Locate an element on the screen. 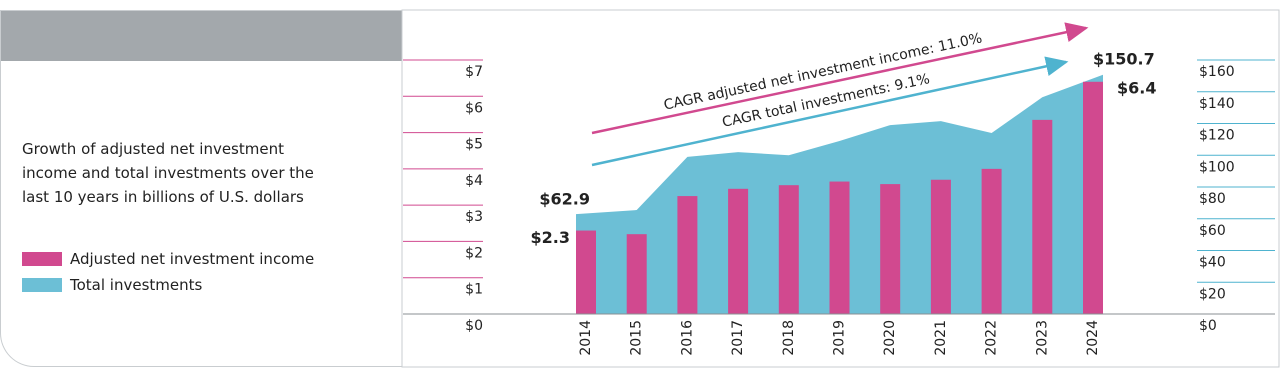 The image size is (1280, 374). y2-tick-label: $140 is located at coordinates (1217, 104).